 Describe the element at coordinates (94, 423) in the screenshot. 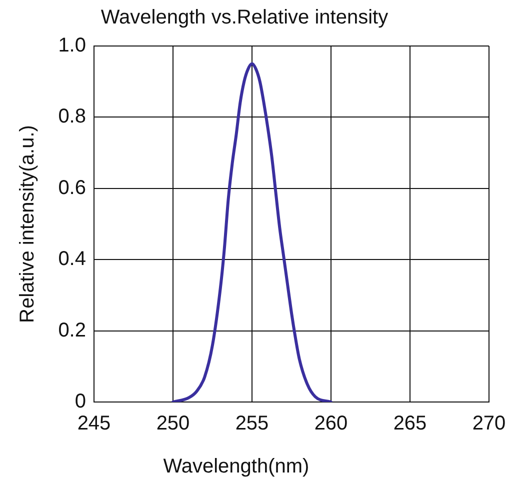

I see `x-tick-label: 245` at that location.